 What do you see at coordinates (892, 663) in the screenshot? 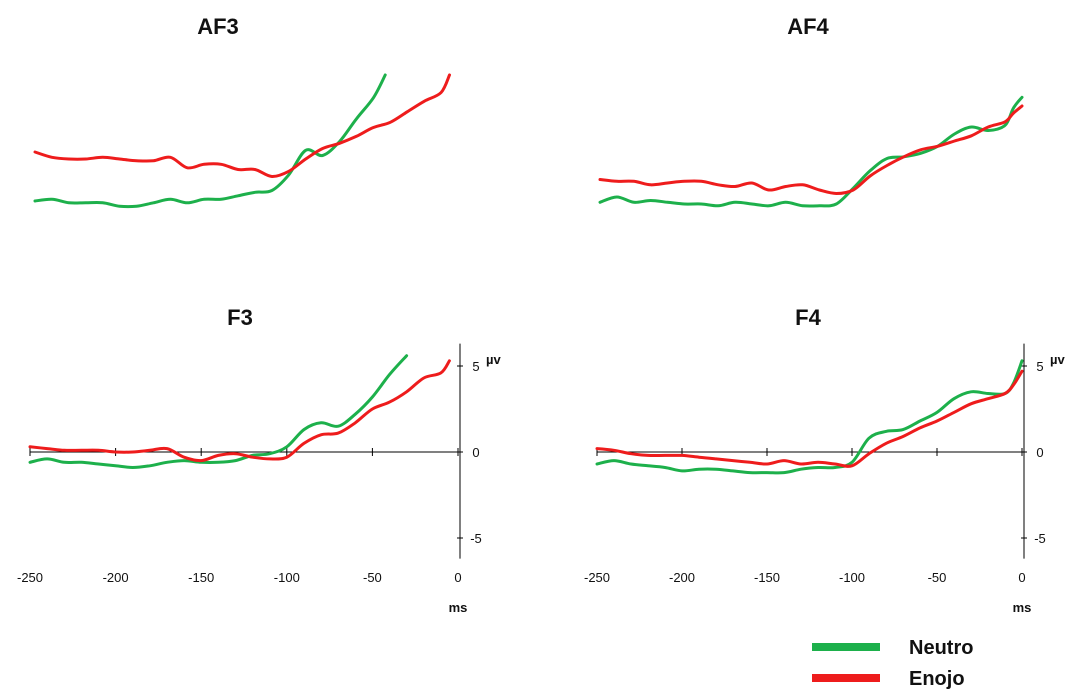
I see `legend: Neutro Enojo` at bounding box center [892, 663].